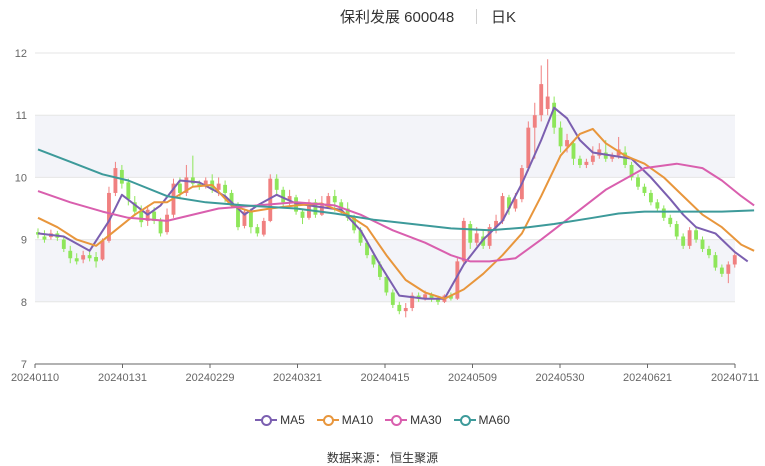 The height and width of the screenshot is (466, 765). Describe the element at coordinates (504, 17) in the screenshot. I see `period-label: 日K` at that location.